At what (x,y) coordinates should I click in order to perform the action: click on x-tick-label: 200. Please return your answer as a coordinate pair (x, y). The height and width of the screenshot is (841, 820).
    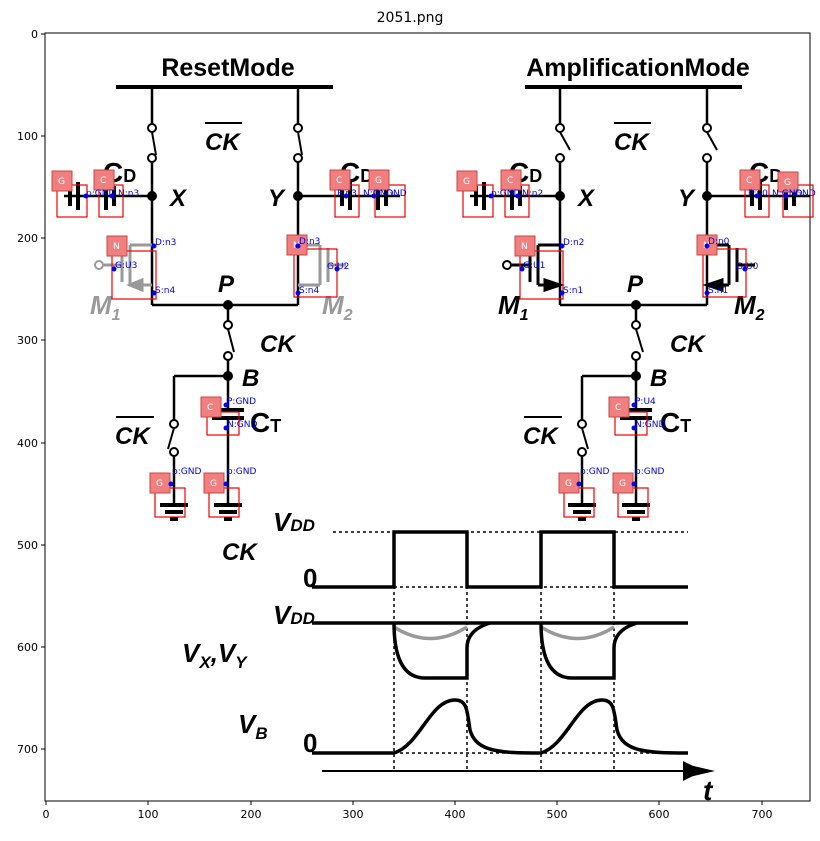
    Looking at the image, I should click on (251, 814).